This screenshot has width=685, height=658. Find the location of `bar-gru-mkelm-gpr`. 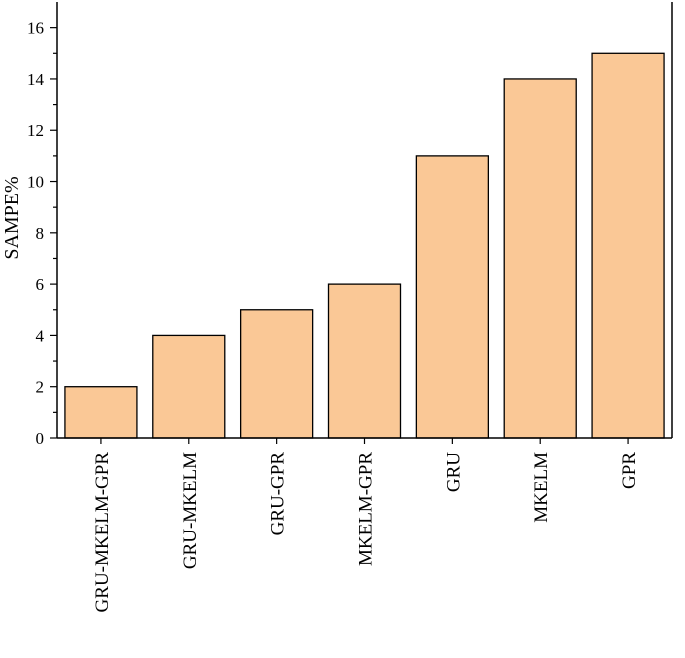

bar-gru-mkelm-gpr is located at coordinates (101, 412).